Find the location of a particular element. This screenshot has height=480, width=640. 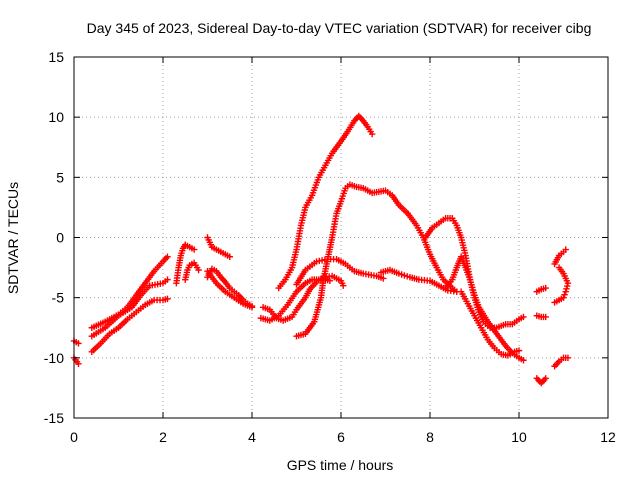

series-arc-b is located at coordinates (76, 361).